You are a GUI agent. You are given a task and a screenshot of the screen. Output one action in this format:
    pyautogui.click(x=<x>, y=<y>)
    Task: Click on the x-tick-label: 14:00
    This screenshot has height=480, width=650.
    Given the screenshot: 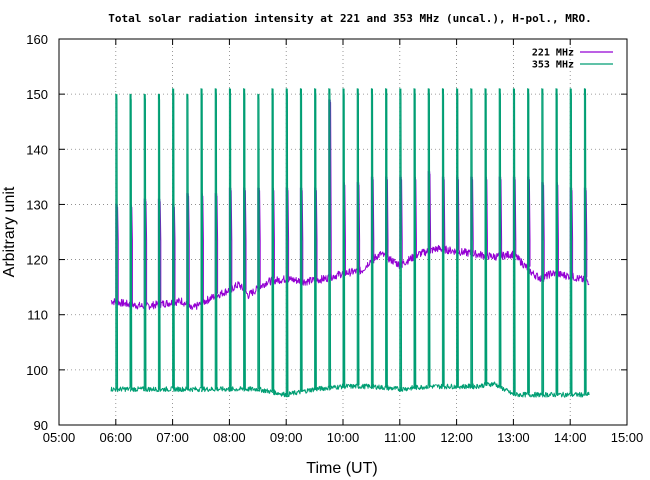 What is the action you would take?
    pyautogui.click(x=570, y=437)
    